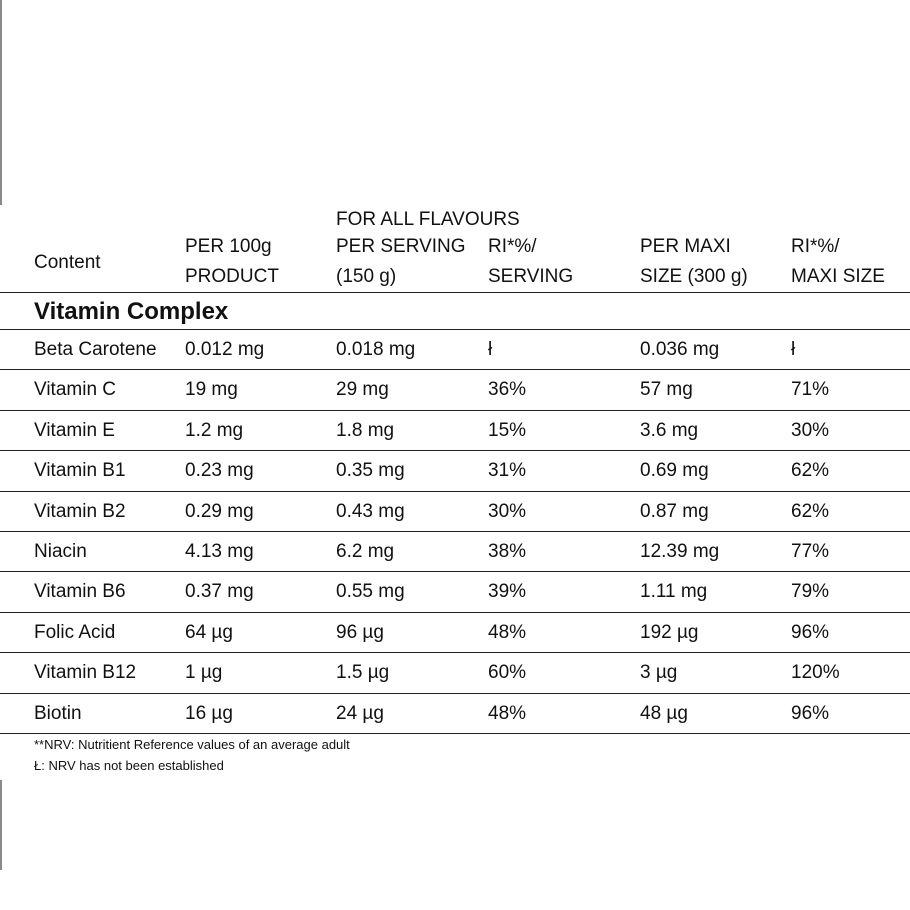 Image resolution: width=910 pixels, height=910 pixels. Describe the element at coordinates (669, 430) in the screenshot. I see `table-cell: 3.6 mg` at that location.